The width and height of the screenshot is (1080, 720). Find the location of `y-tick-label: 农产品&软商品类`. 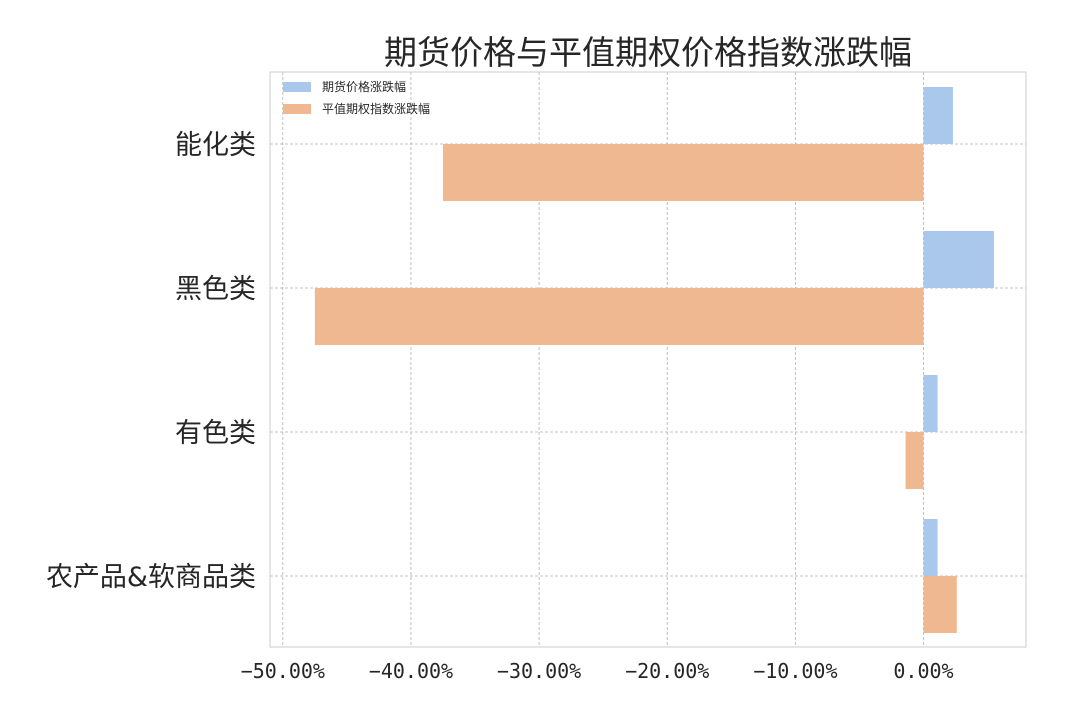

y-tick-label: 农产品&软商品类 is located at coordinates (151, 577).